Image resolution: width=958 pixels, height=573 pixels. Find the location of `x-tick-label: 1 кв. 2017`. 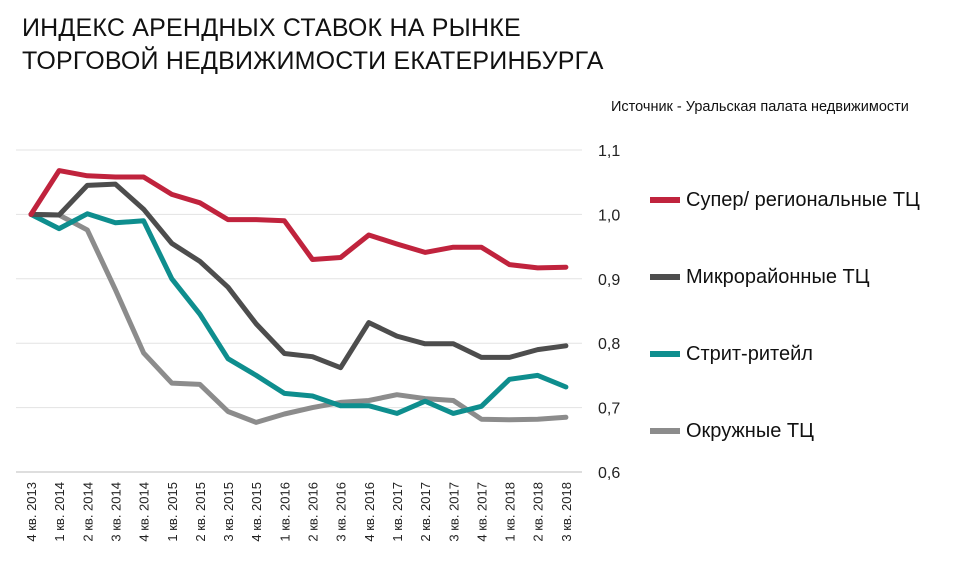

x-tick-label: 1 кв. 2017 is located at coordinates (397, 512).